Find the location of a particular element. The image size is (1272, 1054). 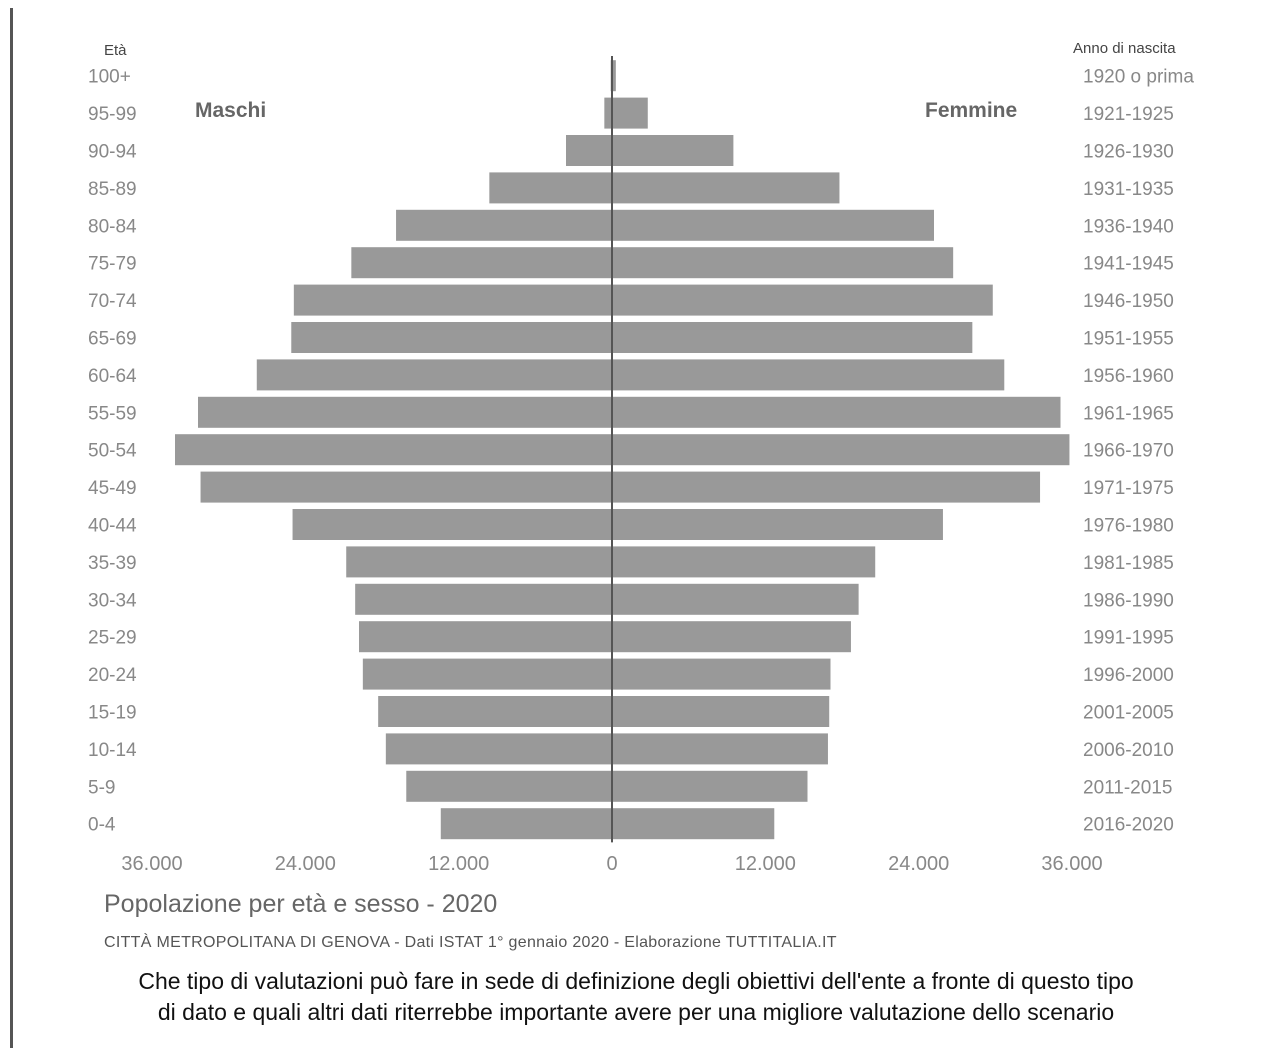

x-tick-label: 0 is located at coordinates (611, 864).